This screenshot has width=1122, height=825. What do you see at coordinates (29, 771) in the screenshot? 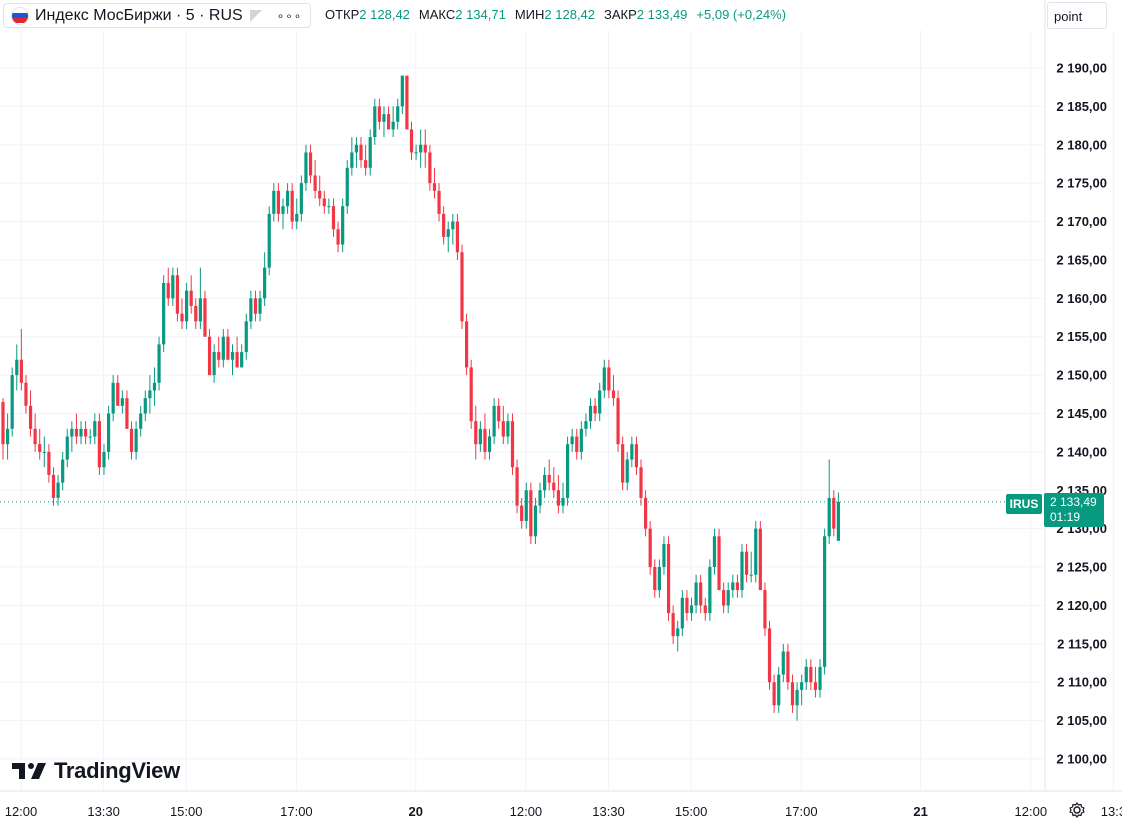
I see `tradingview-logo-icon` at bounding box center [29, 771].